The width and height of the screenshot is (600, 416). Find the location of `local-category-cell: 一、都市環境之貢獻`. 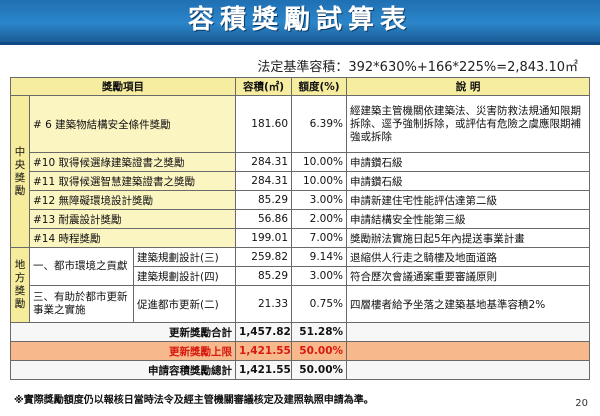

local-category-cell: 一、都市環境之貢獻 is located at coordinates (81, 266).